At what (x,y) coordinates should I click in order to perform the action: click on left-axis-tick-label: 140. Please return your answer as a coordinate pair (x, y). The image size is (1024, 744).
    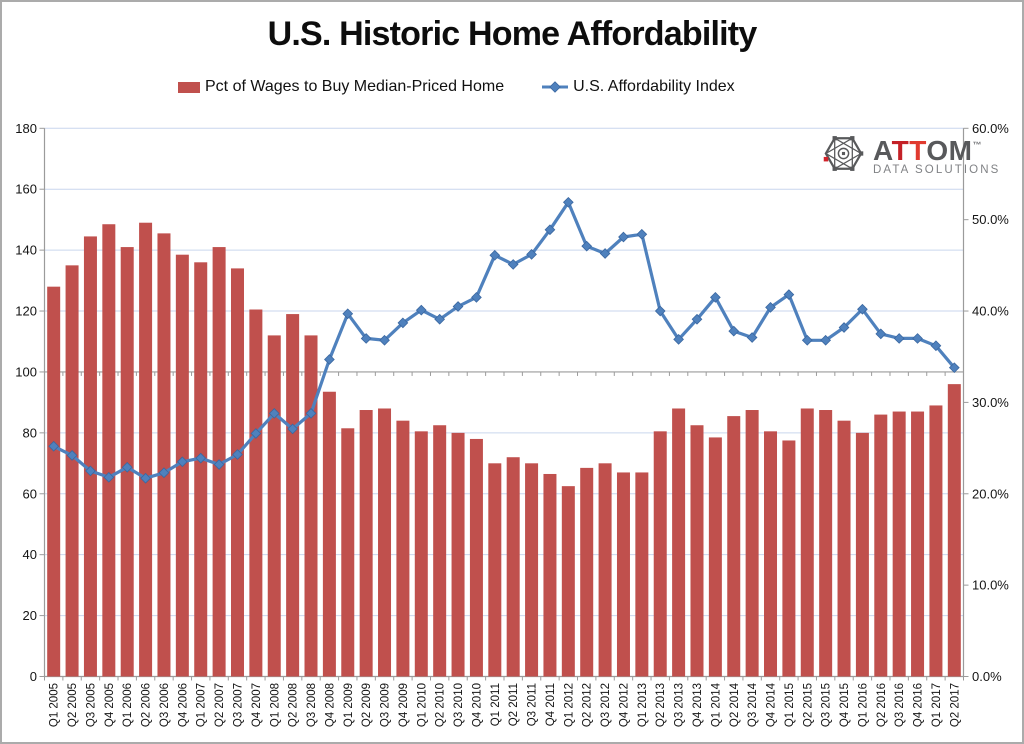
    Looking at the image, I should click on (26, 250).